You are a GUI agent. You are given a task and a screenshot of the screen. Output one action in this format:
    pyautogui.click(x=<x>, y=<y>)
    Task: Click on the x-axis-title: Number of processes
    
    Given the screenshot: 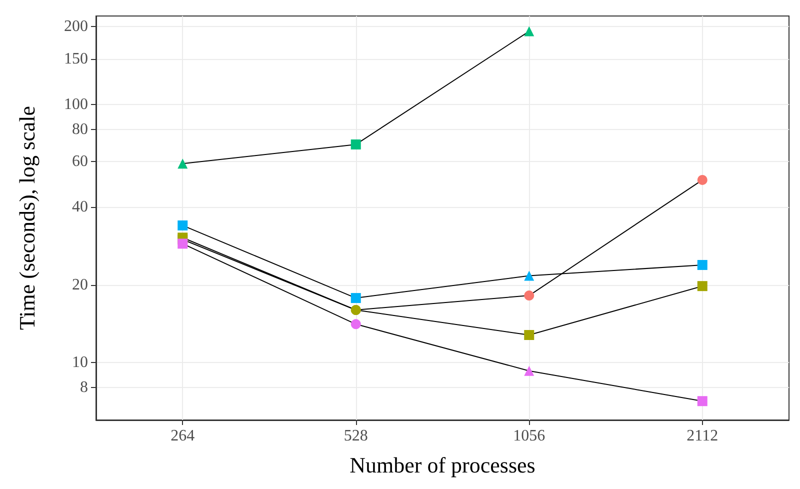 What is the action you would take?
    pyautogui.click(x=443, y=465)
    